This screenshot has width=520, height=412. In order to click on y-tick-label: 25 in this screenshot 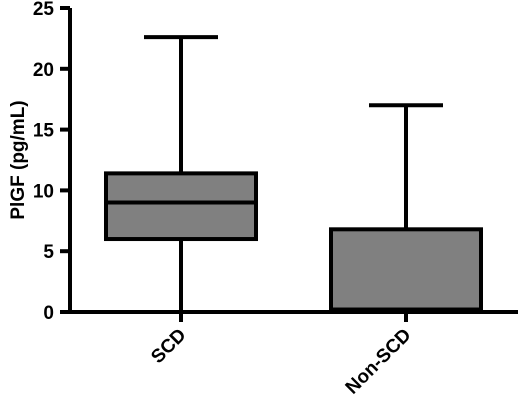, I will do `click(44, 10)`.